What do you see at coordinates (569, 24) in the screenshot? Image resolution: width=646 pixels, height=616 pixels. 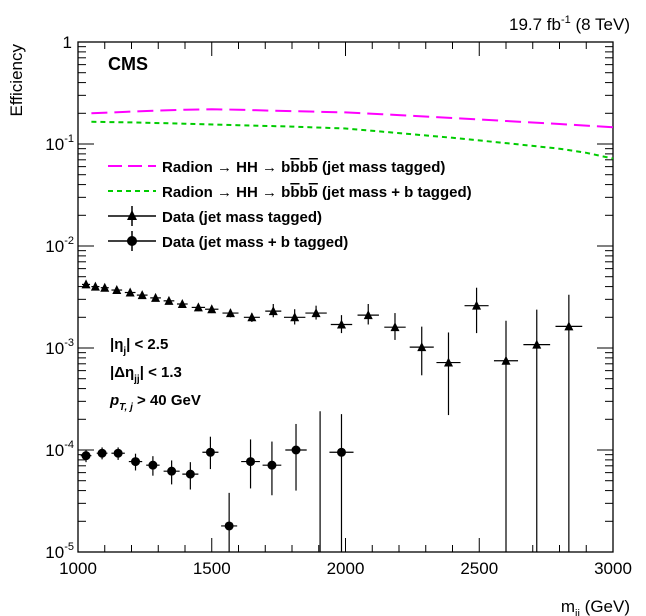 I see `lumi-label: 19.7 fb-1 (8 TeV)` at bounding box center [569, 24].